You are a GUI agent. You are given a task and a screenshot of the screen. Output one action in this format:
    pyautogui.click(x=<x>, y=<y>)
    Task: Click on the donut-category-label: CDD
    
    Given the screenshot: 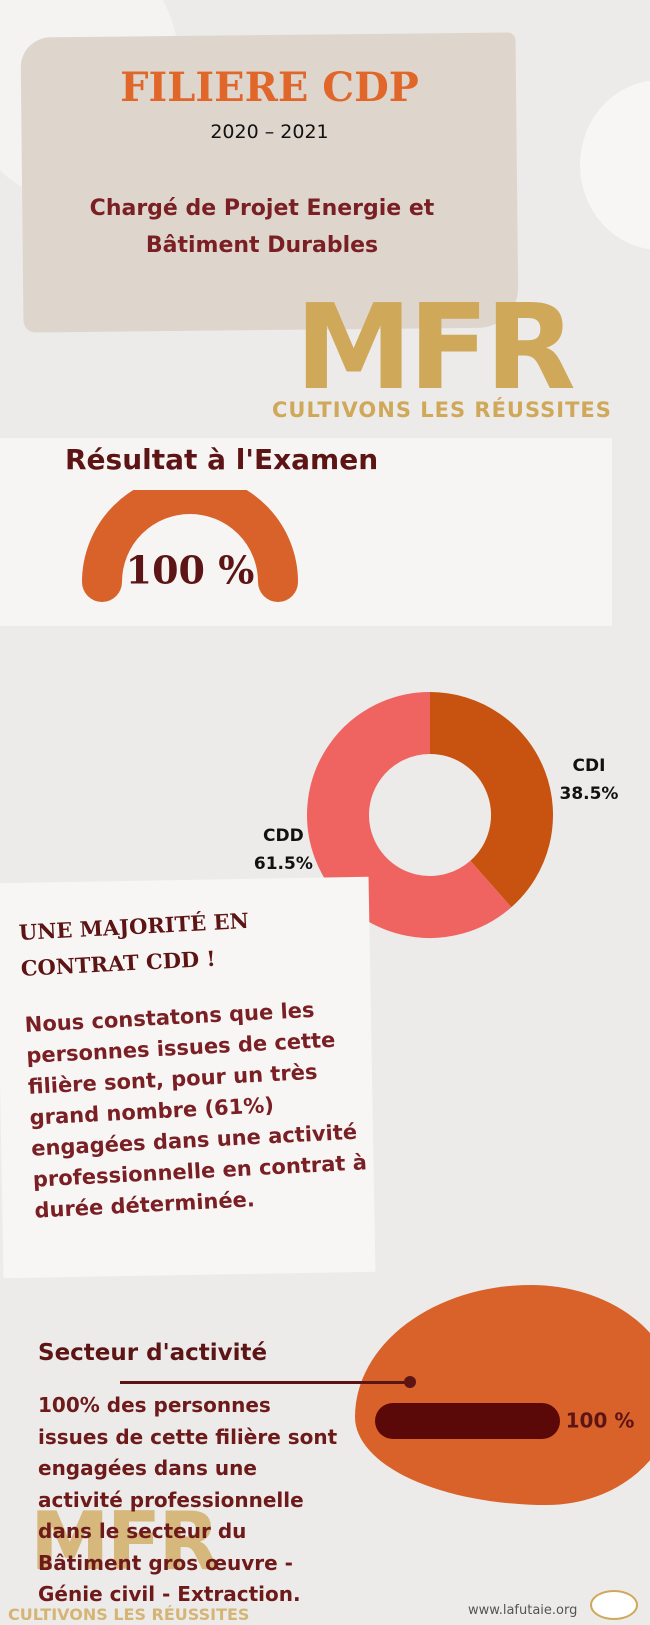 What is the action you would take?
    pyautogui.click(x=283, y=836)
    